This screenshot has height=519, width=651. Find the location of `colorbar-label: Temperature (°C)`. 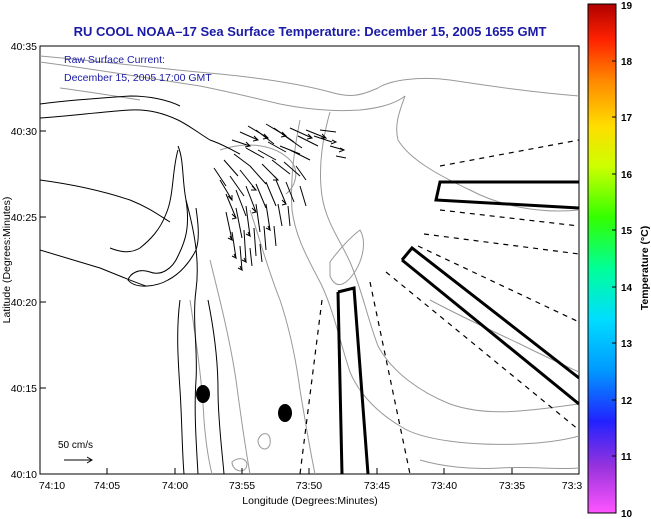

colorbar-label: Temperature (°C) is located at coordinates (645, 268).